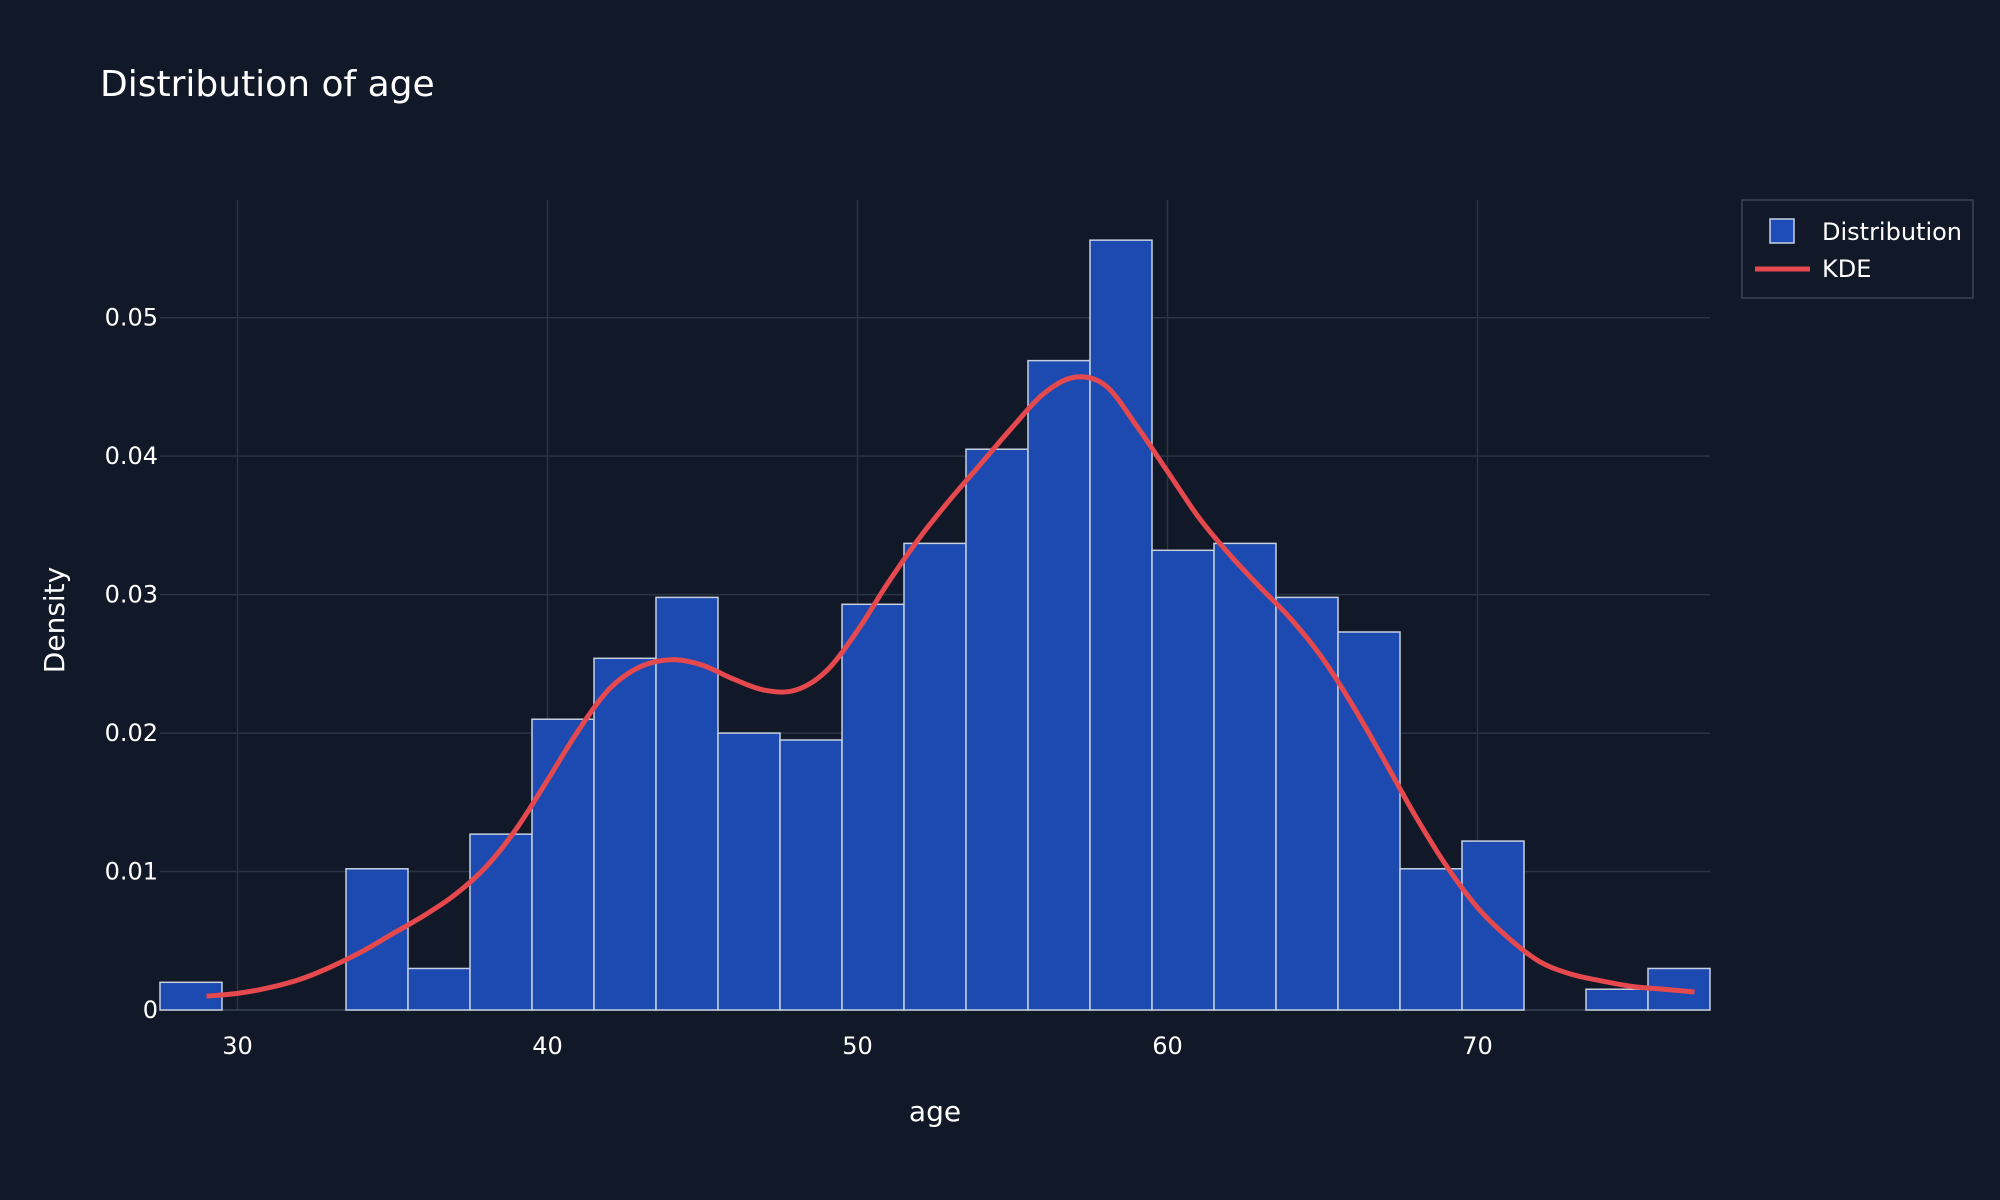 The height and width of the screenshot is (1200, 2000). I want to click on legend-swatch-distribution, so click(1782, 231).